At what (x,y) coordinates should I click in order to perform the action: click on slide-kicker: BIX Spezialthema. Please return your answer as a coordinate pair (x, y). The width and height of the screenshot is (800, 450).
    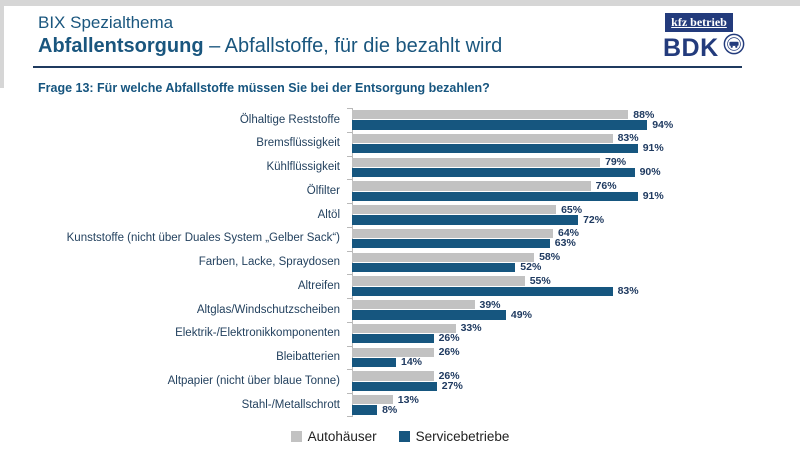
    Looking at the image, I should click on (106, 22).